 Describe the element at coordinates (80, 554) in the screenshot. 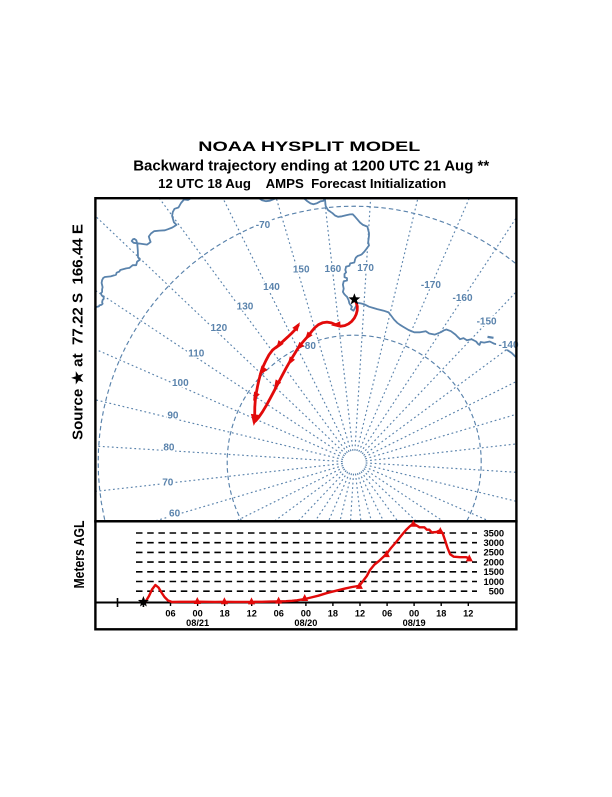

I see `svg-text: Meters AGL` at that location.